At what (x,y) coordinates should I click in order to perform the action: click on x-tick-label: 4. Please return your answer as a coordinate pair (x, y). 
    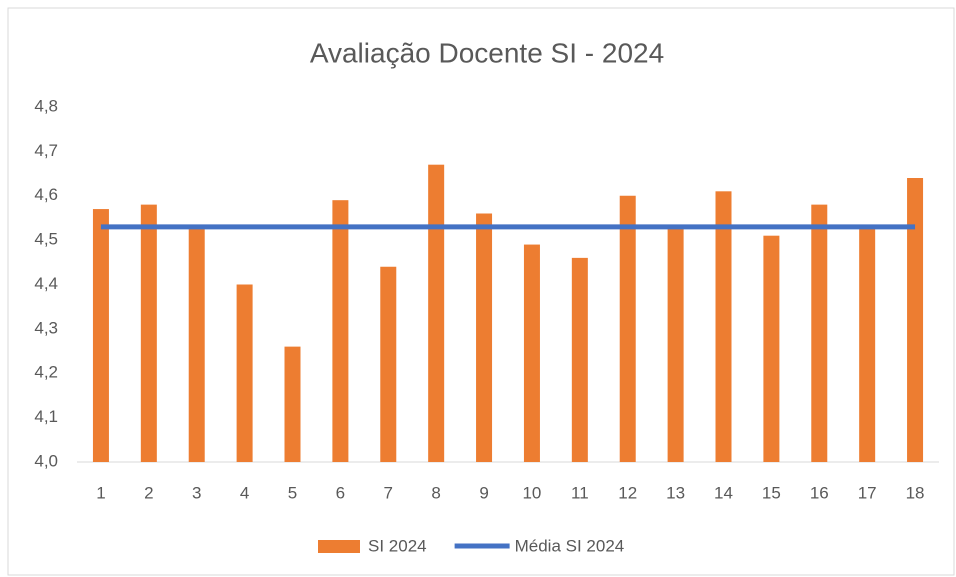
    Looking at the image, I should click on (244, 492).